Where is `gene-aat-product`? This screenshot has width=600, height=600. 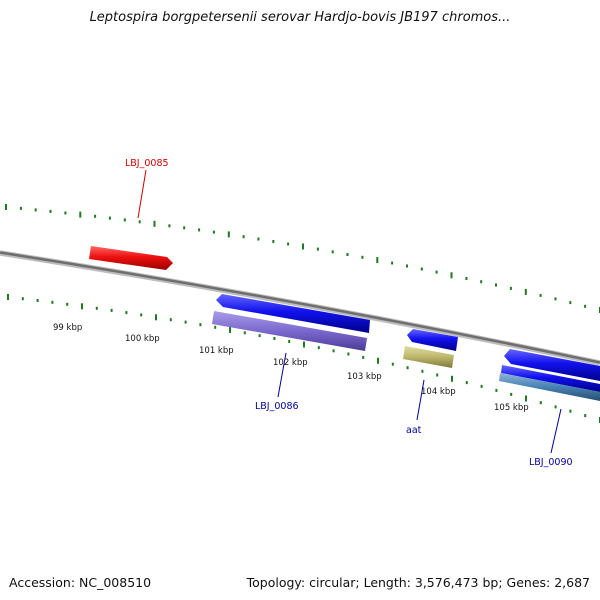
gene-aat-product is located at coordinates (428, 357).